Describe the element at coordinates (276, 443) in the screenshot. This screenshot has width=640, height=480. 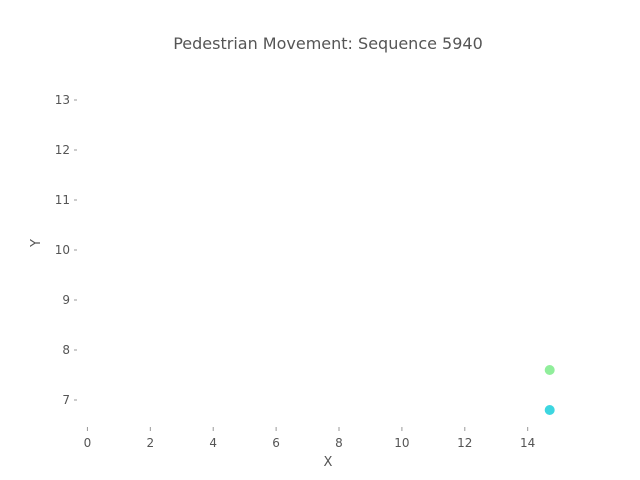
I see `x-tick-label: 6` at that location.